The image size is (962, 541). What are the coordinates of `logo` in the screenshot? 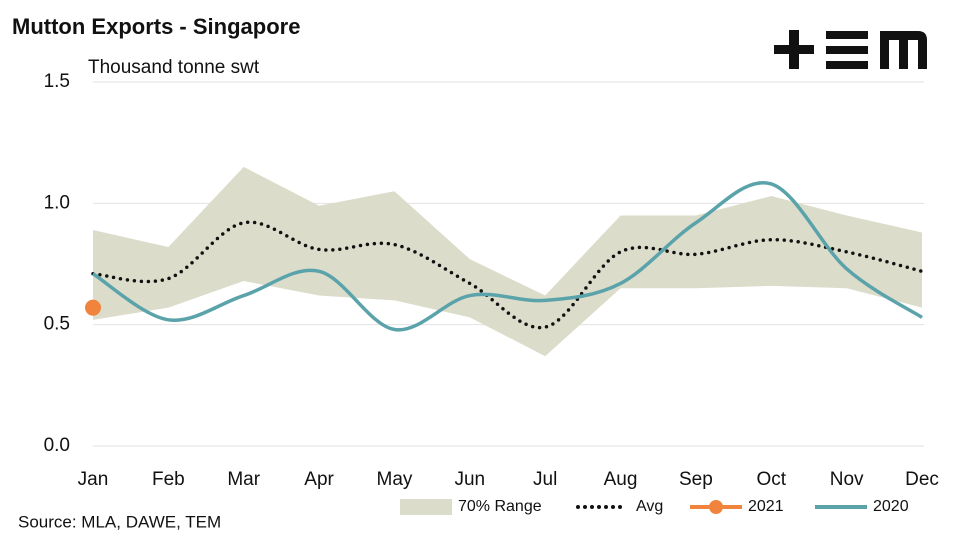 It's located at (850, 49).